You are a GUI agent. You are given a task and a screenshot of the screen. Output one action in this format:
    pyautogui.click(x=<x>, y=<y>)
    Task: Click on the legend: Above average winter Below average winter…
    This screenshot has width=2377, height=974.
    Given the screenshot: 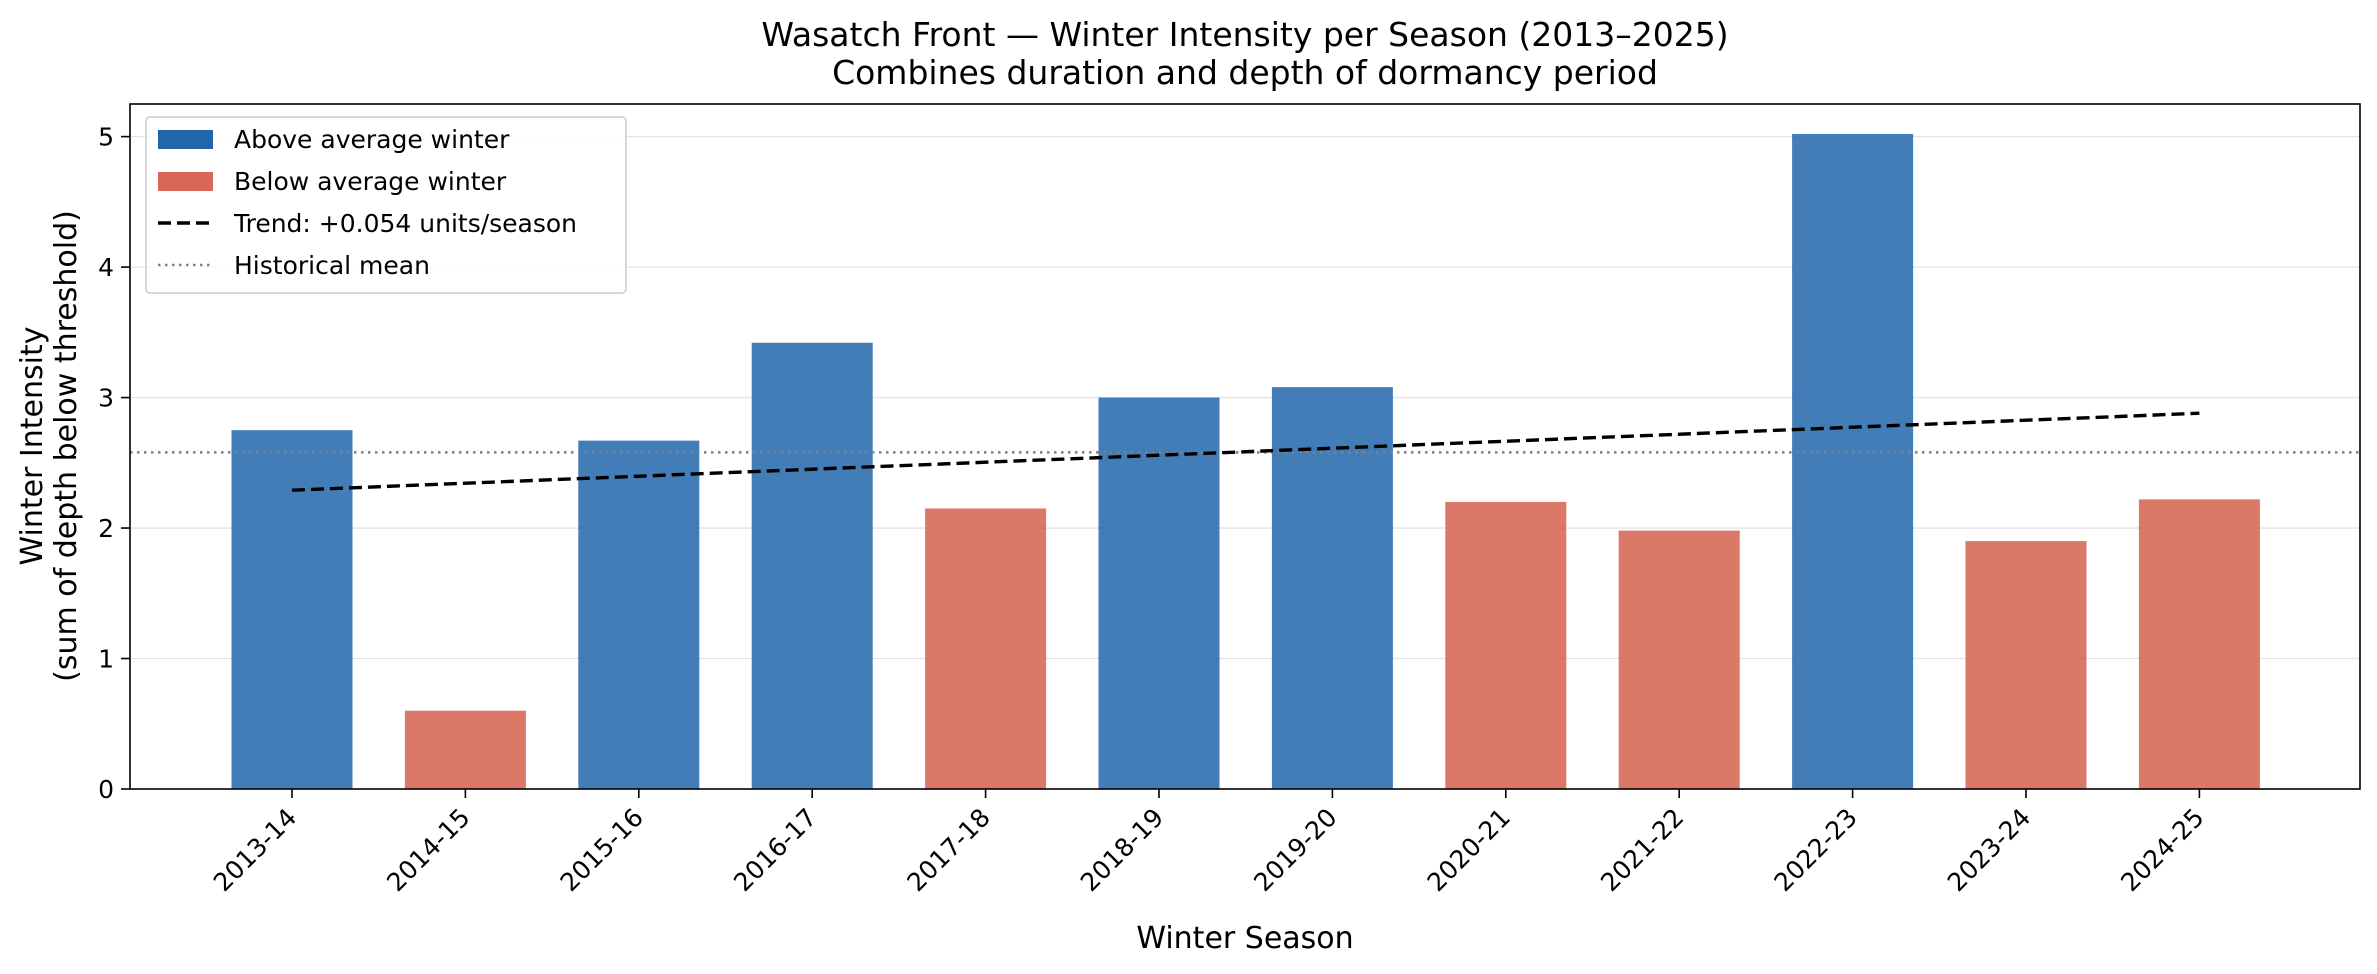 What is the action you would take?
    pyautogui.click(x=386, y=205)
    